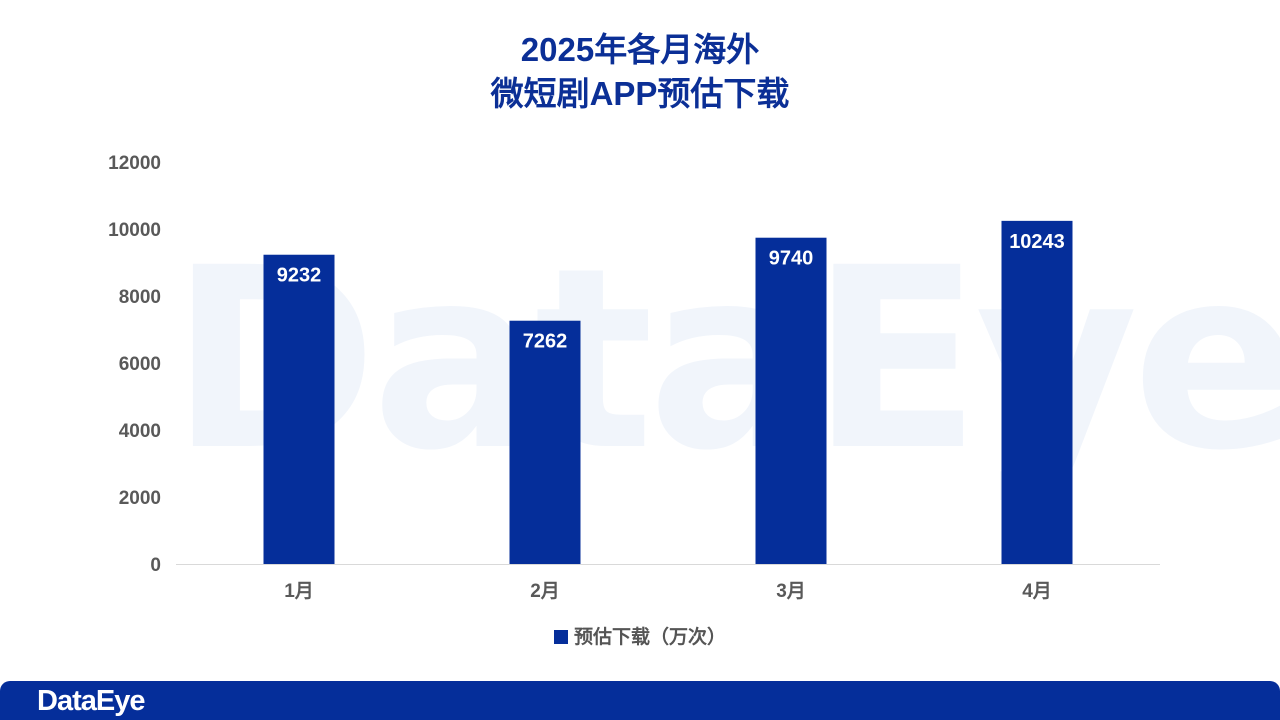  I want to click on x-tick-label: 1月, so click(299, 591).